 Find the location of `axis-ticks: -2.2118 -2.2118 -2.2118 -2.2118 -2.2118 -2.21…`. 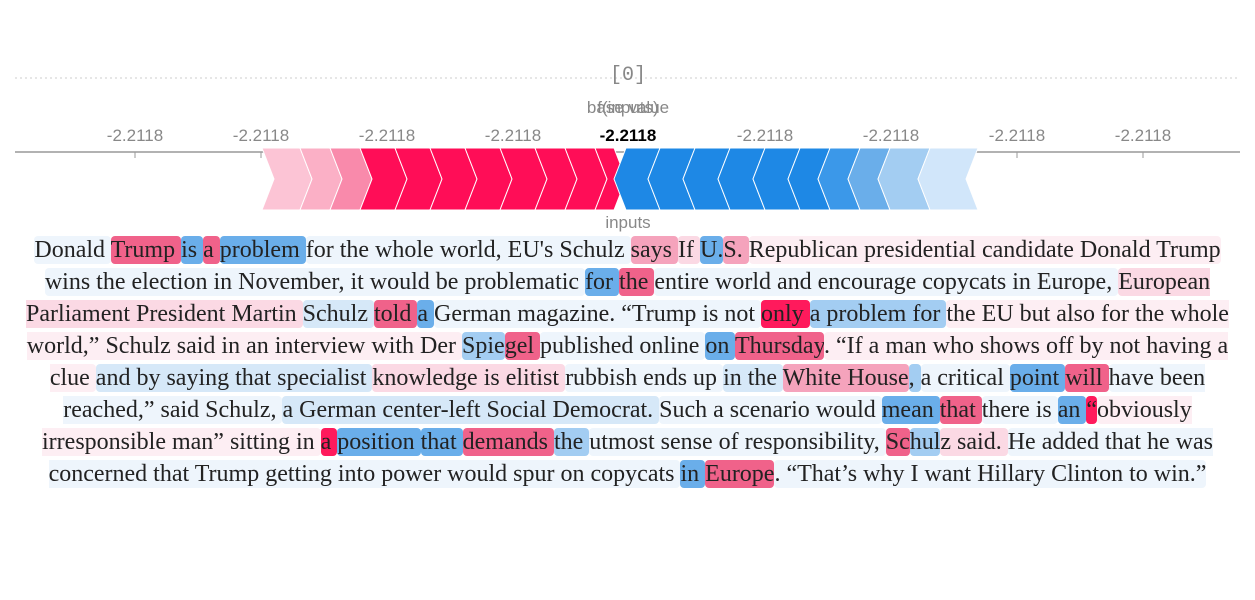

axis-ticks: -2.2118 -2.2118 -2.2118 -2.2118 -2.2118 -2.21… is located at coordinates (639, 142).